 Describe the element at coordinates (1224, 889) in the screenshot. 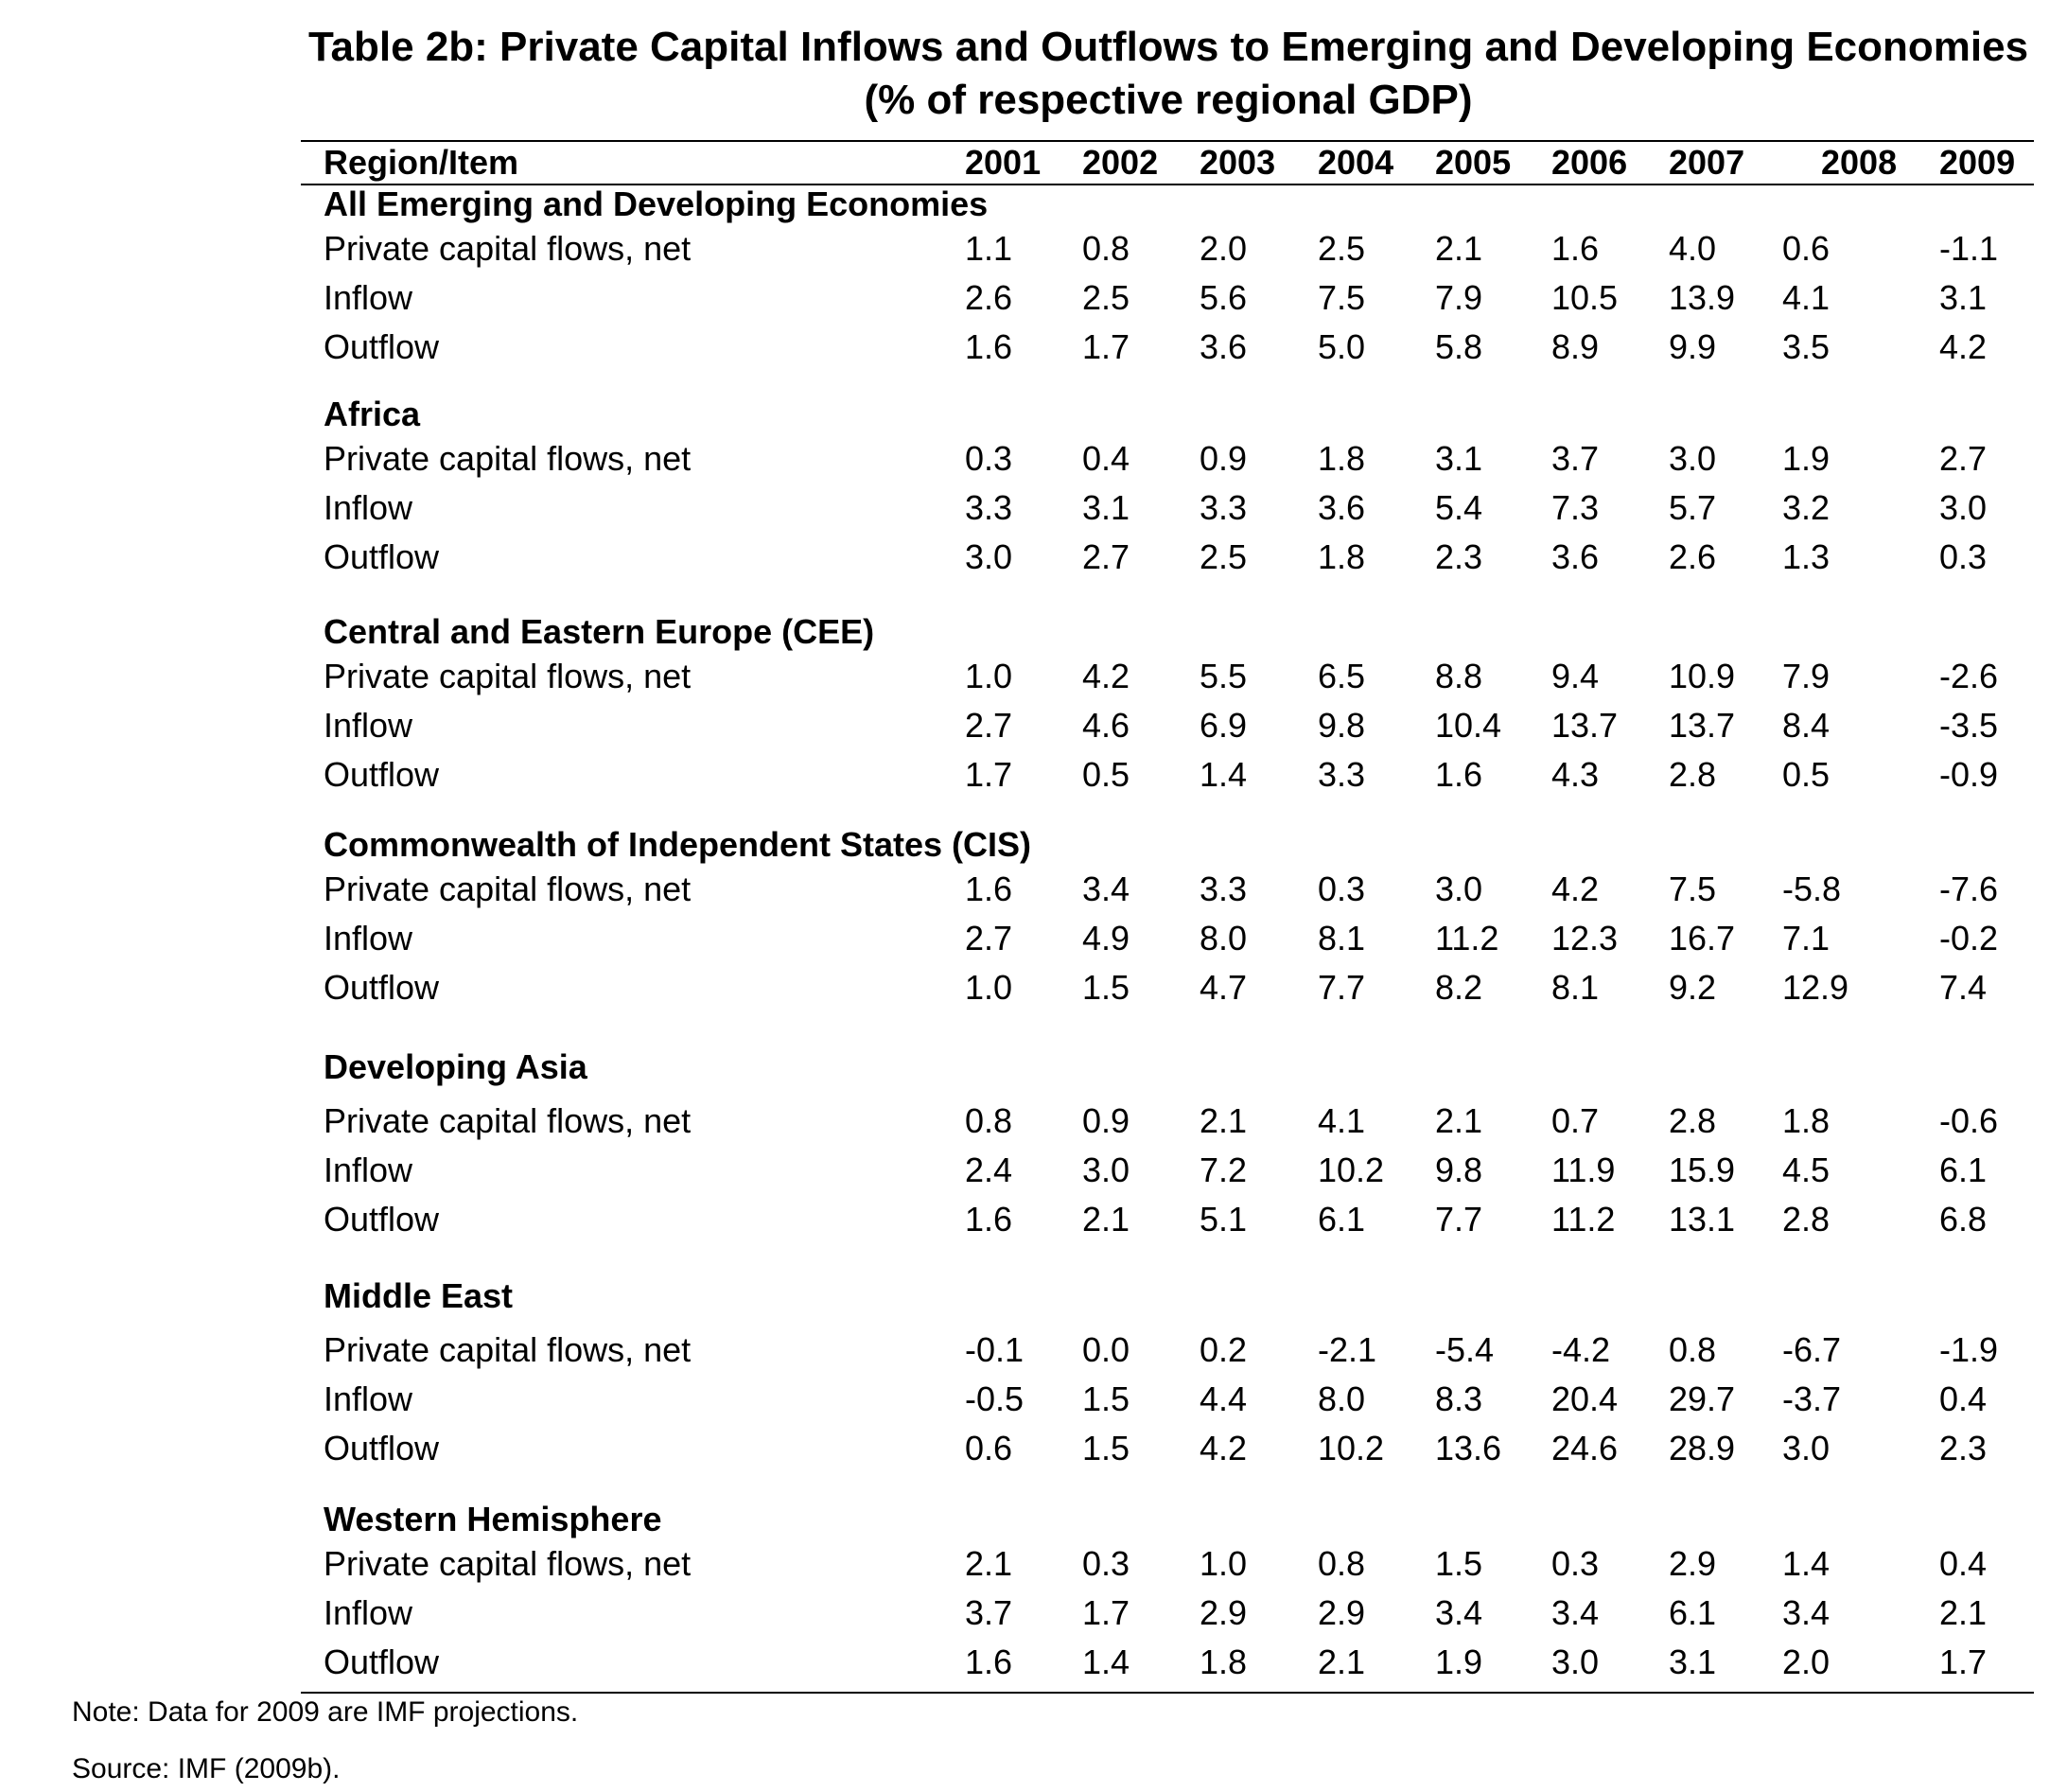

I see `table-cell-2003: 3.3` at that location.